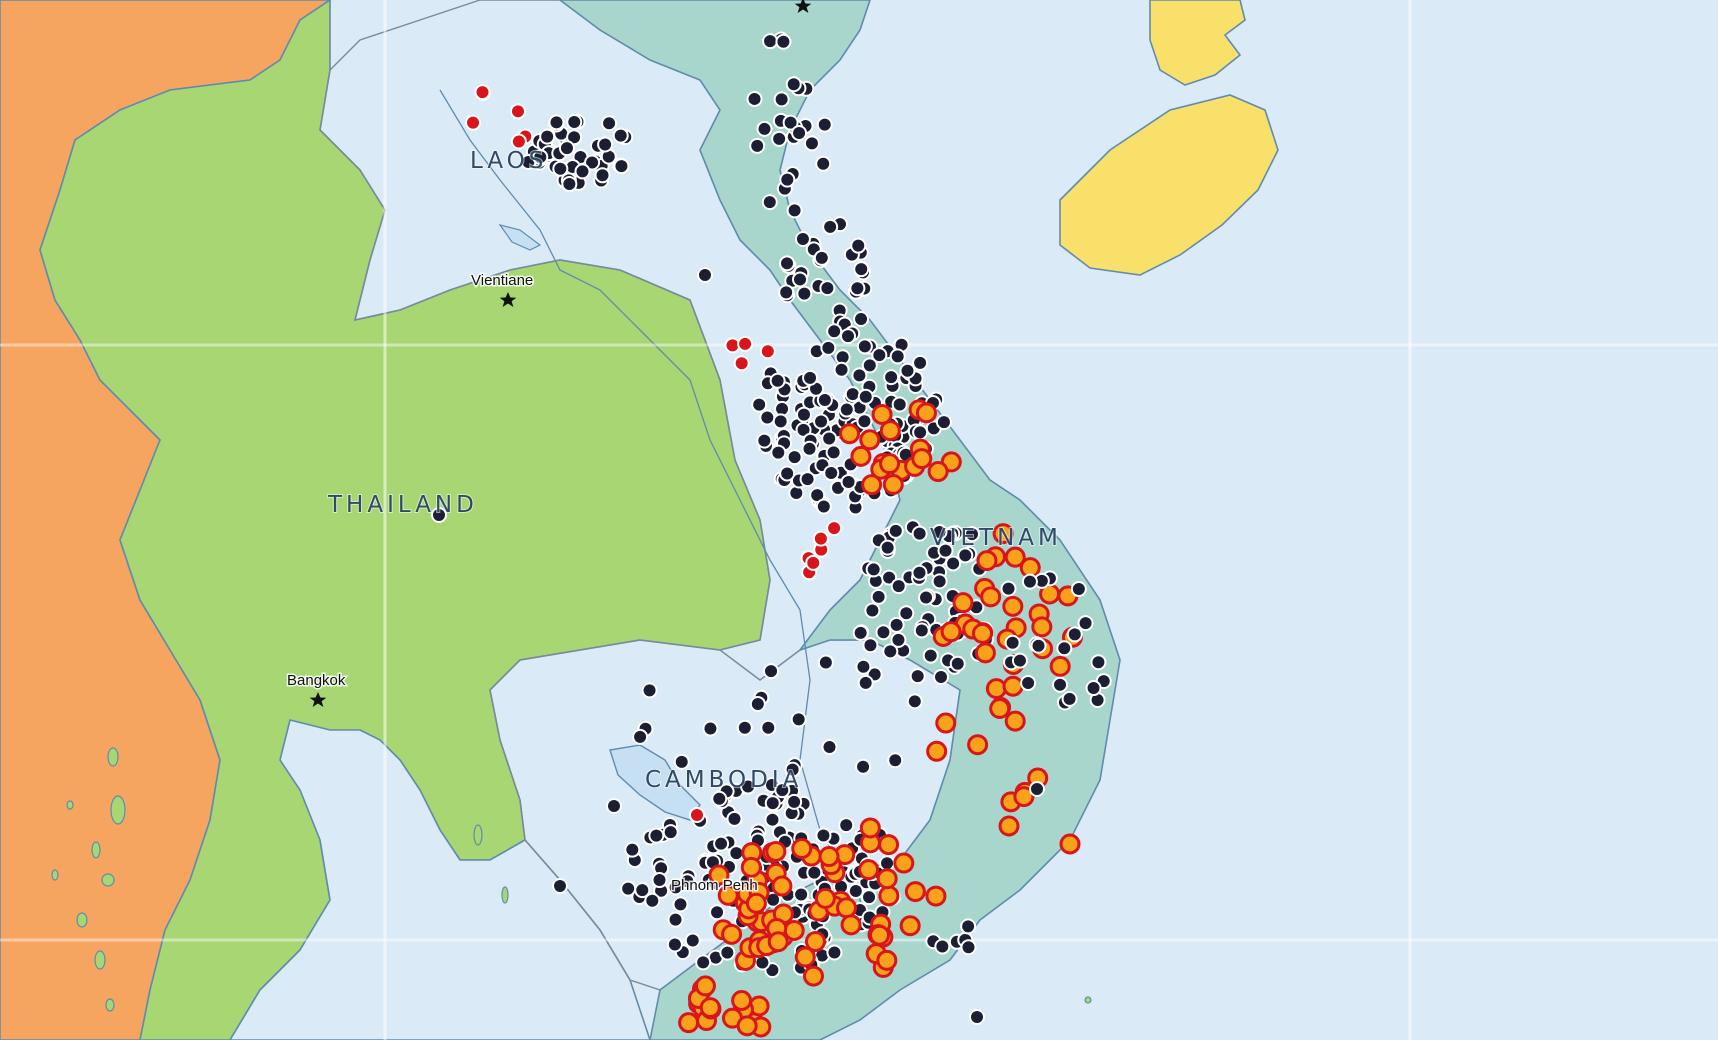 This screenshot has height=1040, width=1718. I want to click on capital-star-vientiane, so click(508, 299).